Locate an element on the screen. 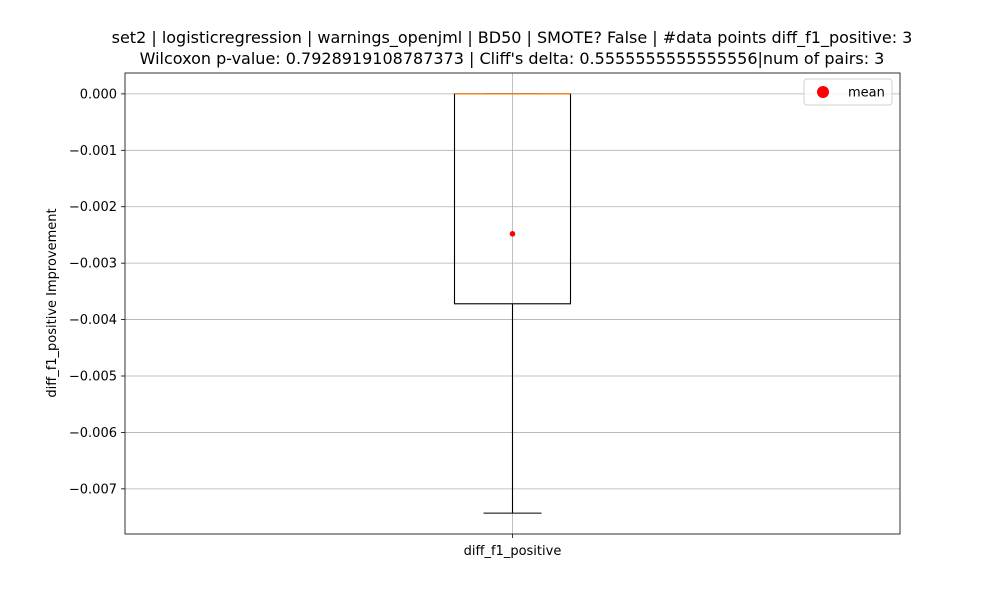 This screenshot has height=600, width=1000. y-tick-label: −0.006 is located at coordinates (93, 433).